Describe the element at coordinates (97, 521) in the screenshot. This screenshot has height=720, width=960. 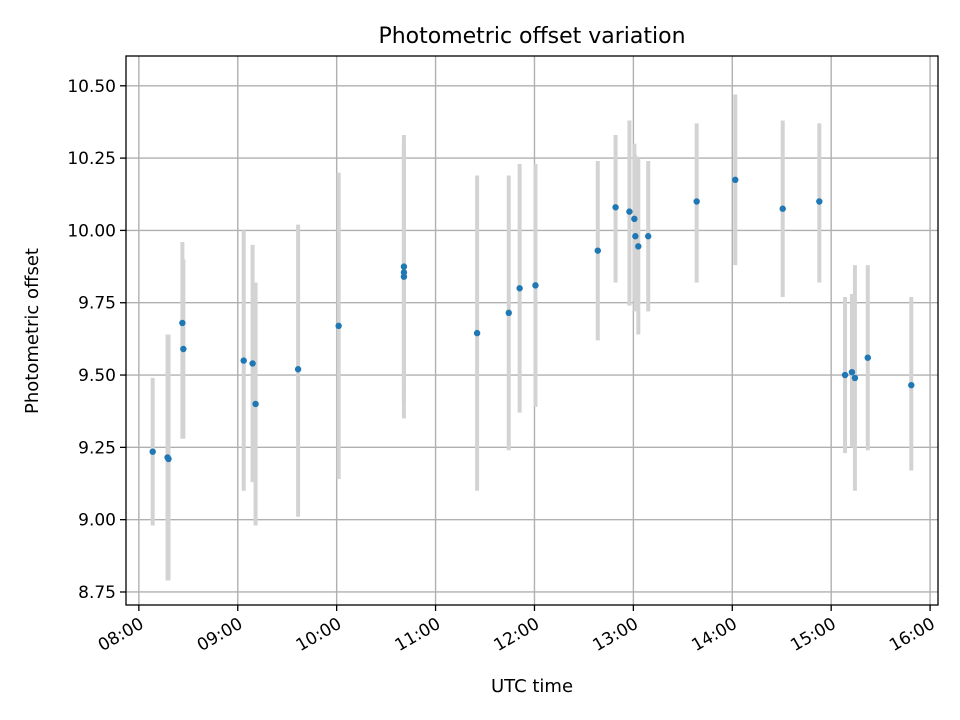
I see `y-tick-label: 9.00` at that location.